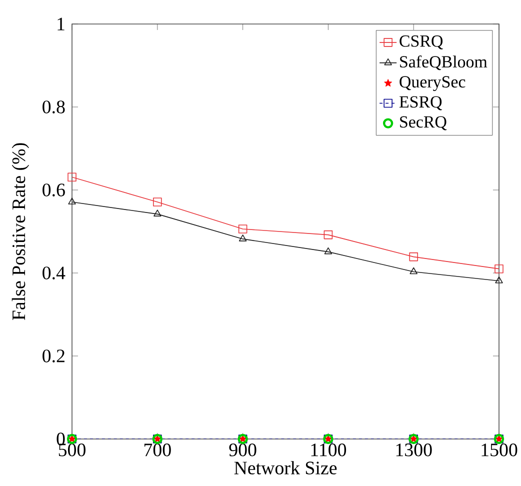  What do you see at coordinates (157, 450) in the screenshot?
I see `x-tick-label: 700` at bounding box center [157, 450].